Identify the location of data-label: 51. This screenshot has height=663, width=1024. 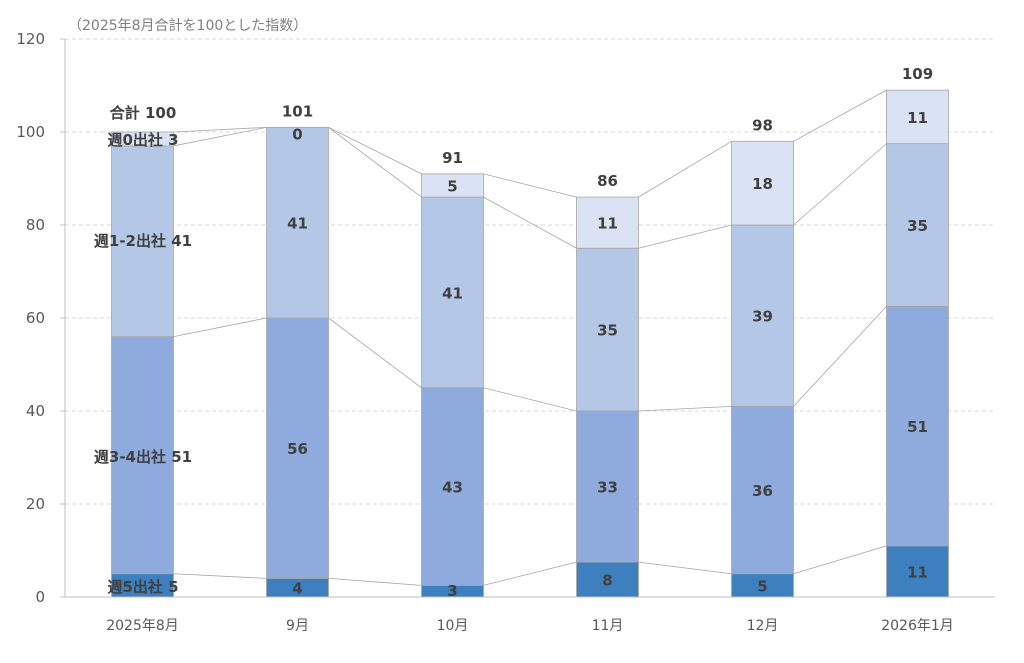
(917, 427).